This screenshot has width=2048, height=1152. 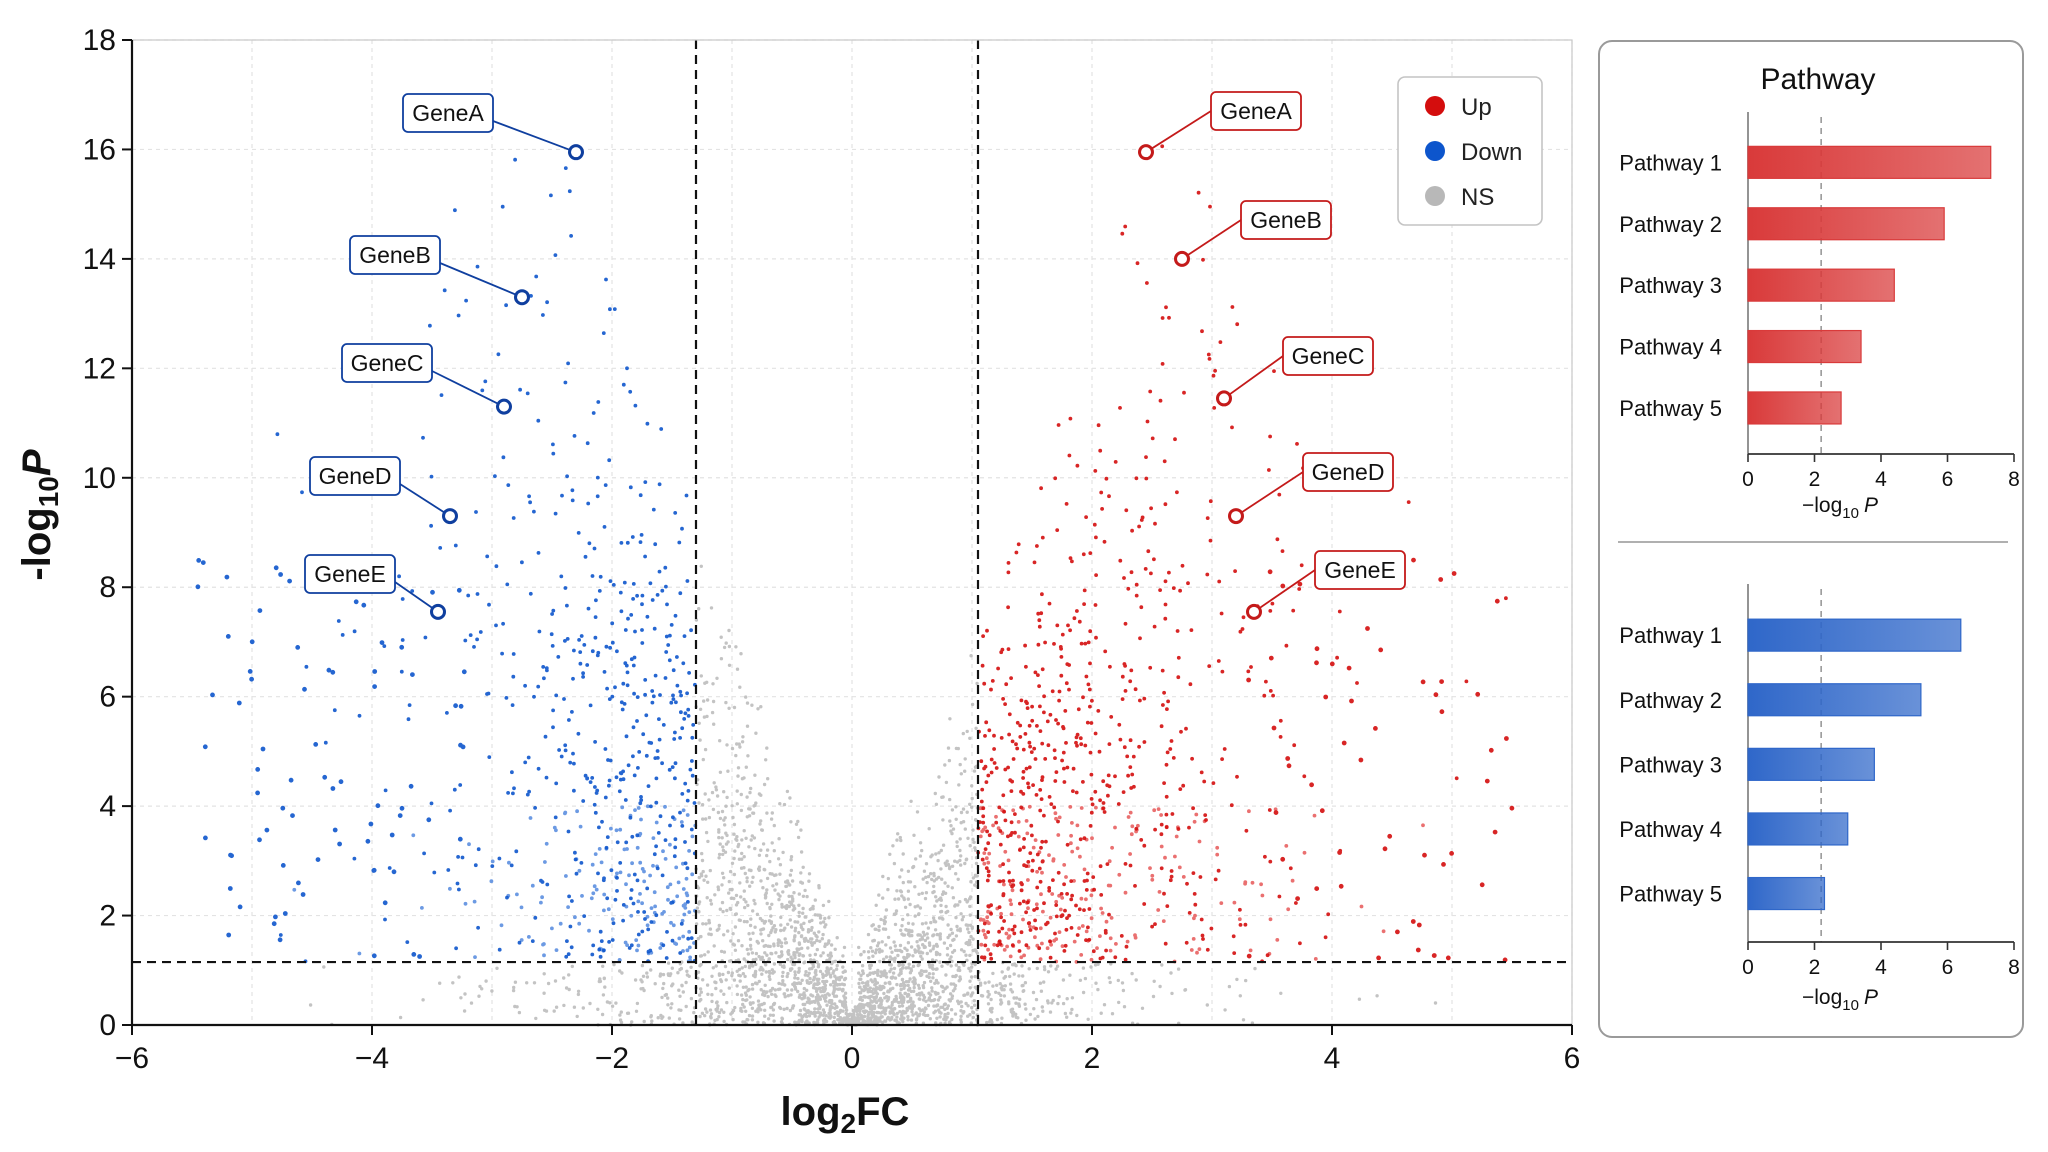 I want to click on pathway-down-x-title-var: P, so click(x=1871, y=997).